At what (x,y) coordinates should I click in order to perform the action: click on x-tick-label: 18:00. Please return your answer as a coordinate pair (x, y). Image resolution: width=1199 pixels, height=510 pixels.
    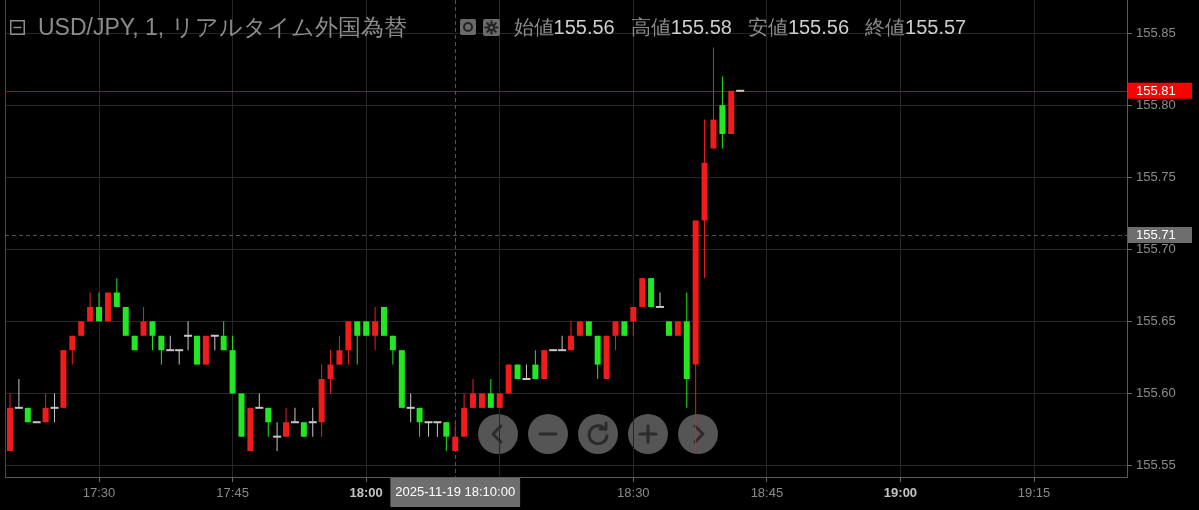
    Looking at the image, I should click on (366, 493).